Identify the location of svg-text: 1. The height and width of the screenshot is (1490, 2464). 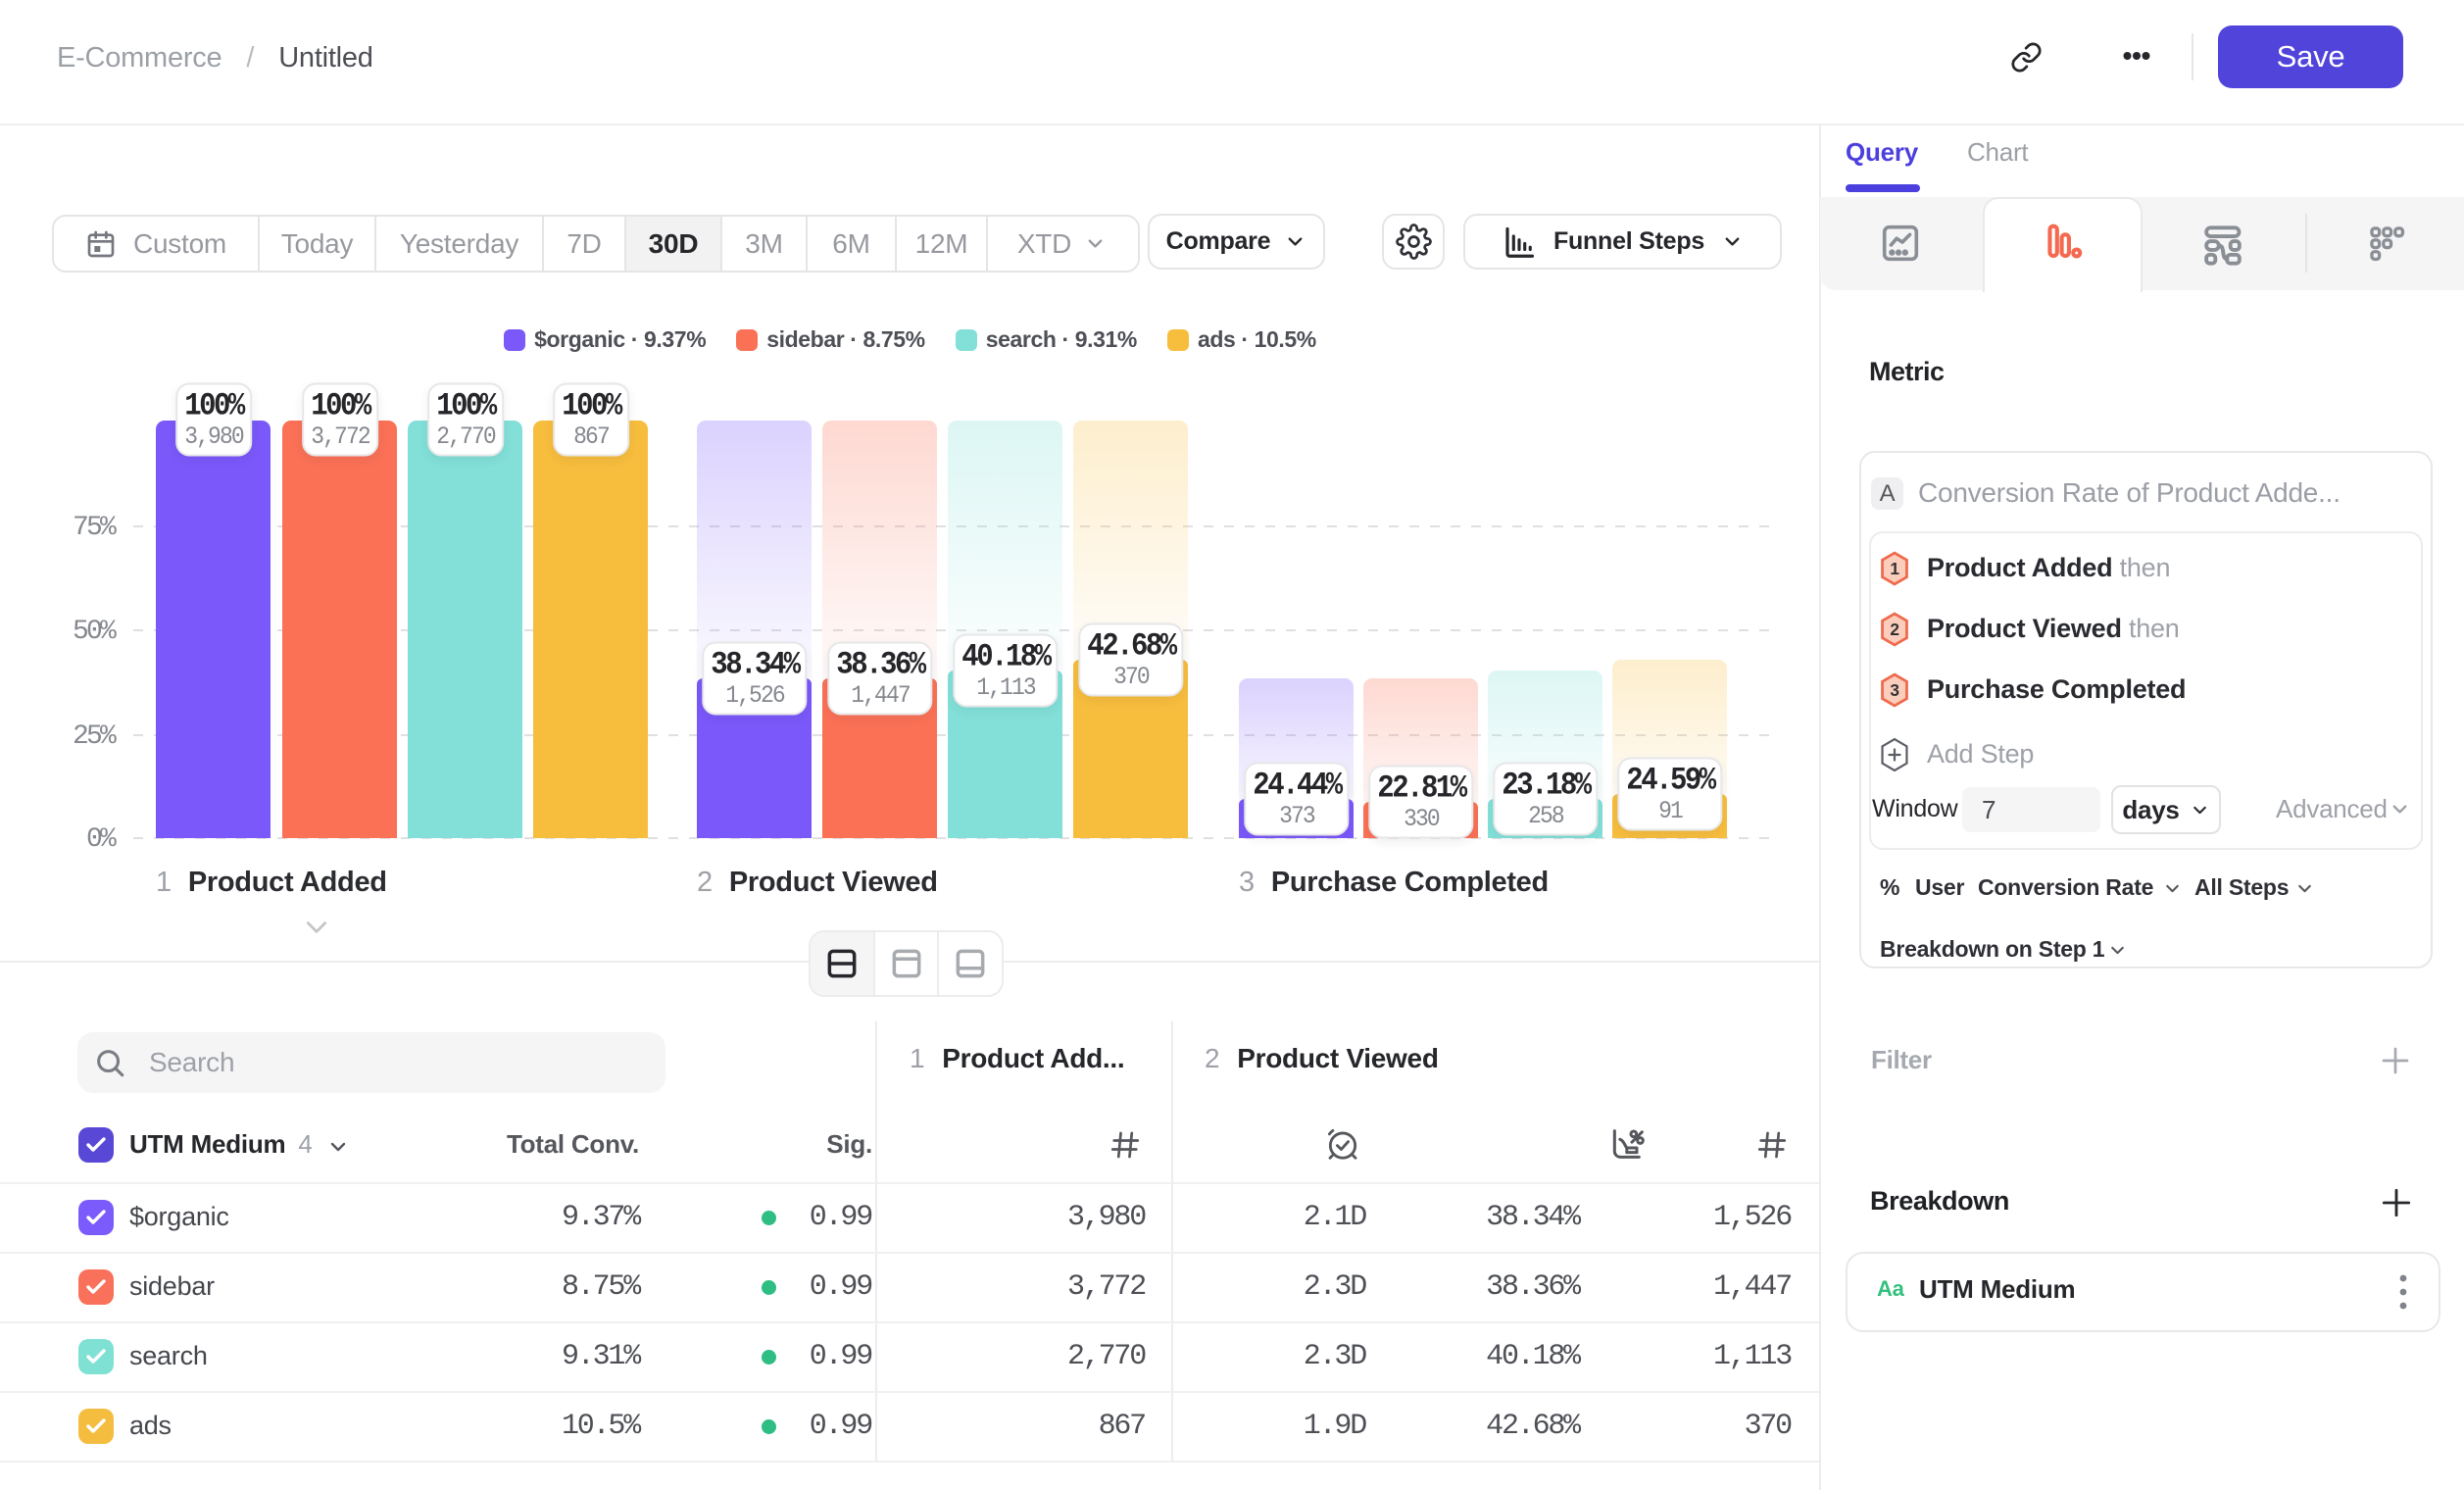
(1895, 569).